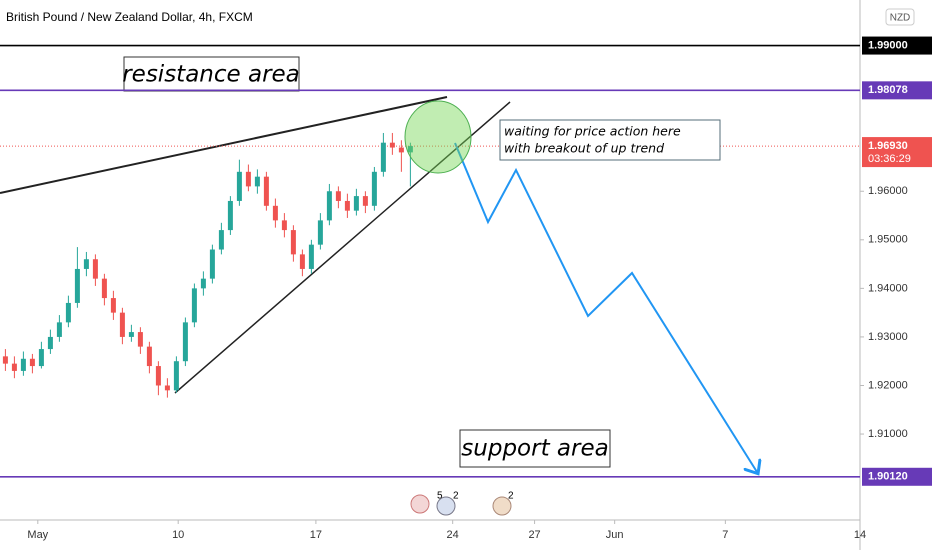 The height and width of the screenshot is (550, 932). What do you see at coordinates (860, 535) in the screenshot?
I see `x-tick-label: 14` at bounding box center [860, 535].